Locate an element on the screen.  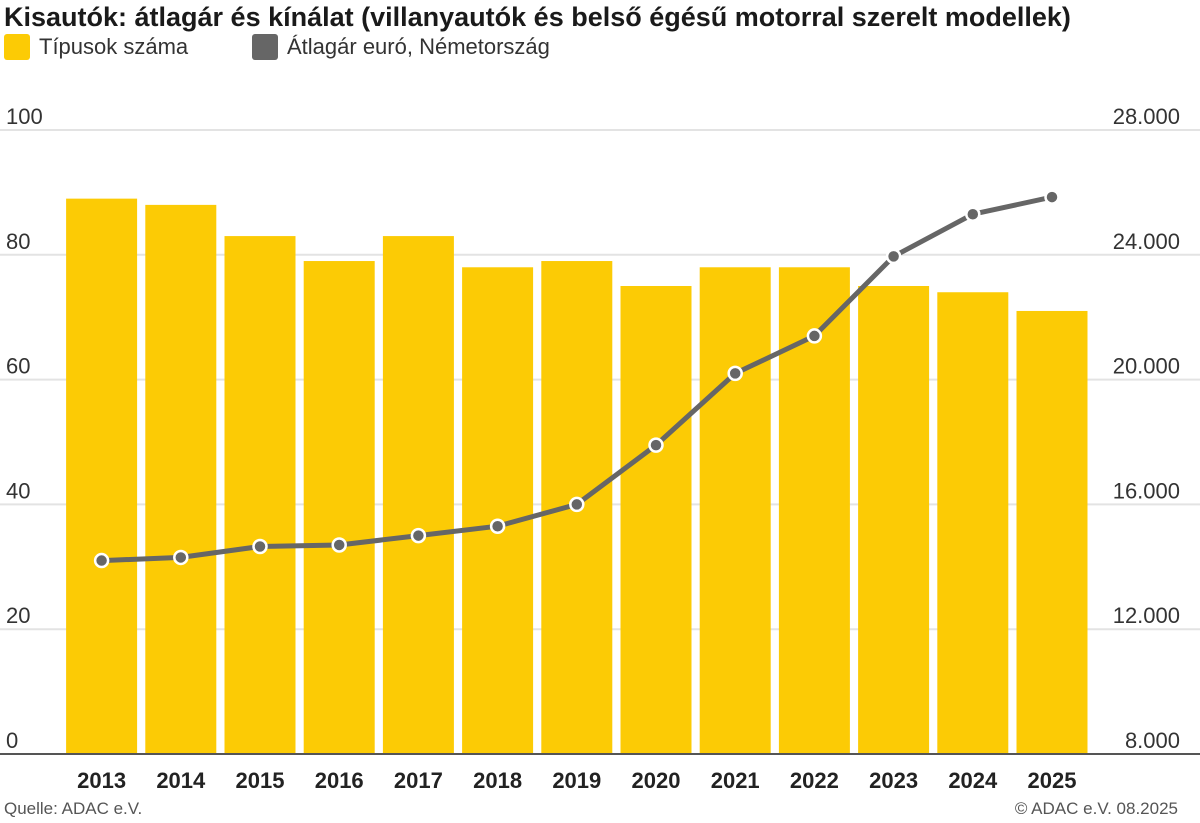
price-point-2018 is located at coordinates (497, 526).